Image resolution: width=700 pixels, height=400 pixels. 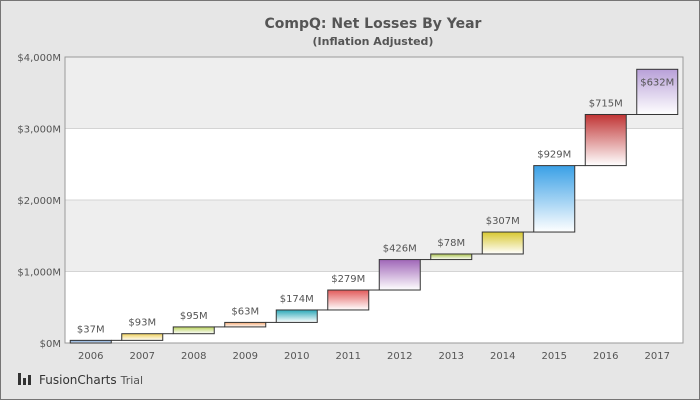 I want to click on bar-2013, so click(x=451, y=257).